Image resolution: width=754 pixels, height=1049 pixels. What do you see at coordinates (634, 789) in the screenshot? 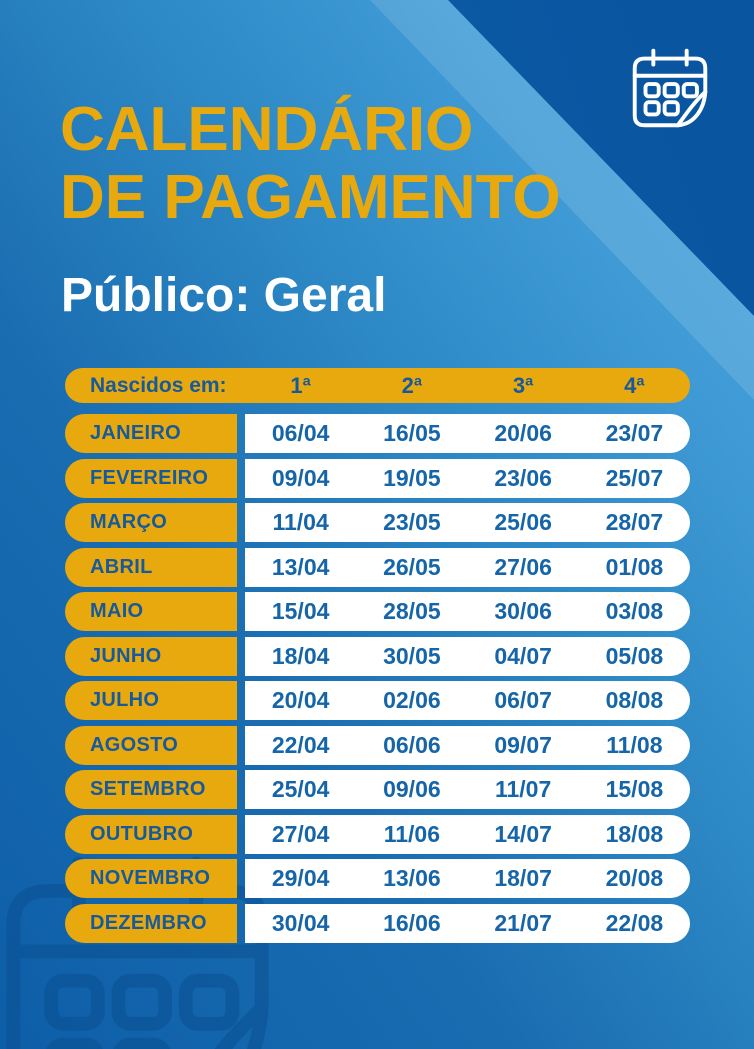
I see `date-cell: 15/08` at bounding box center [634, 789].